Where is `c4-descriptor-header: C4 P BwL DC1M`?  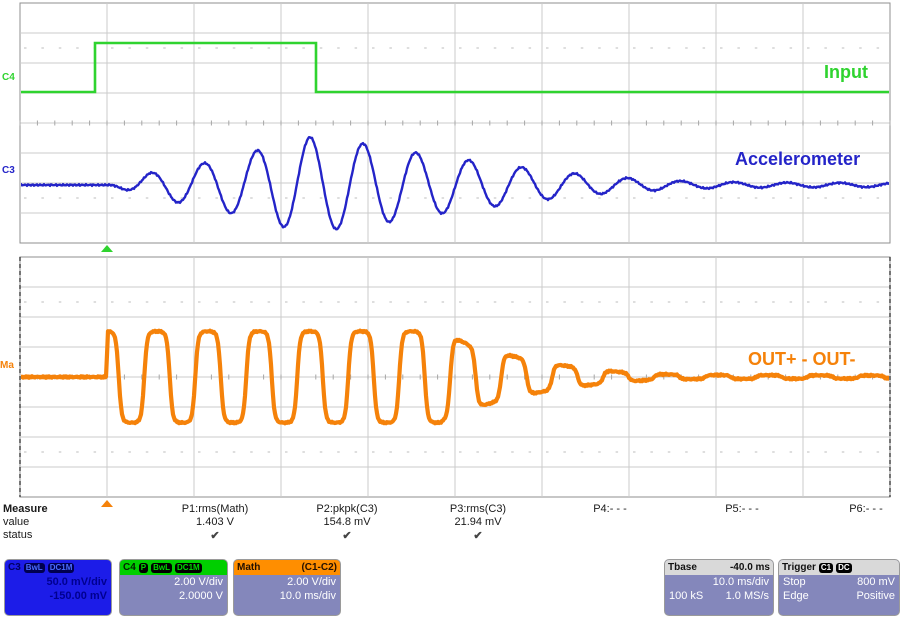 c4-descriptor-header: C4 P BwL DC1M is located at coordinates (173, 567).